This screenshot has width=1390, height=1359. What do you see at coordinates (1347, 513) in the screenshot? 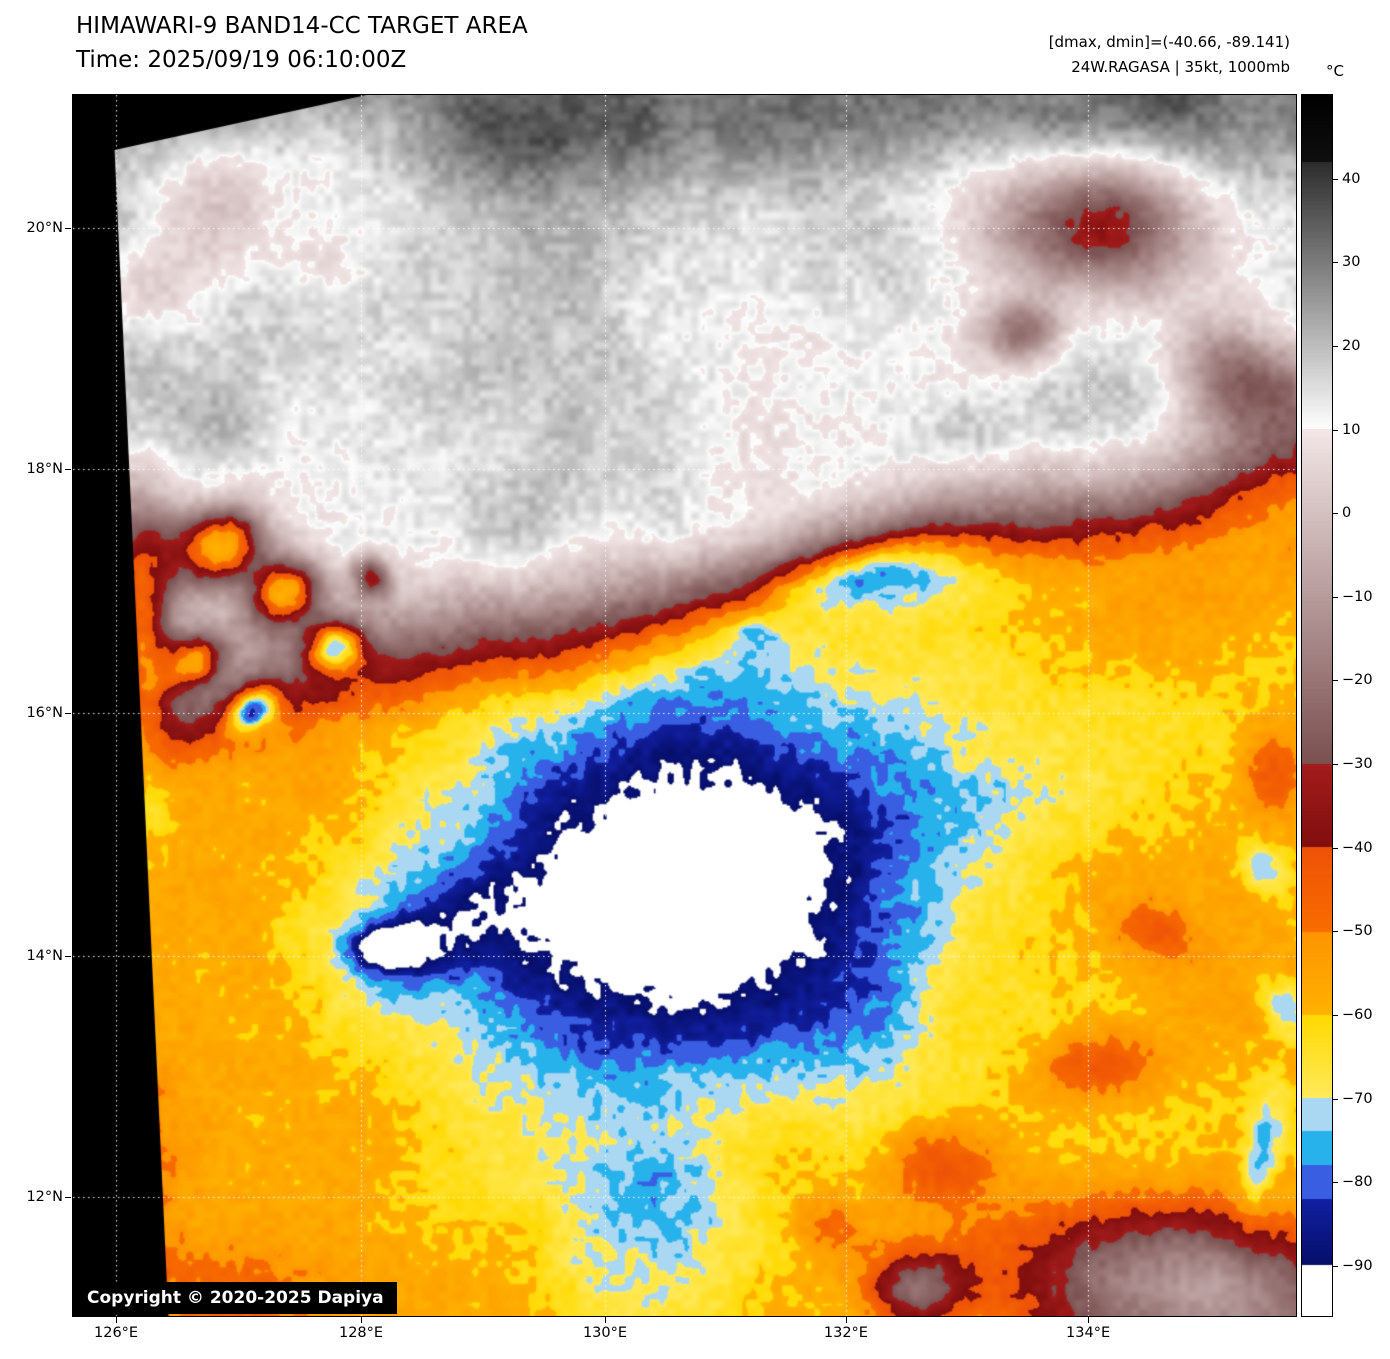
I see `colorbar-tick-label: 0` at bounding box center [1347, 513].